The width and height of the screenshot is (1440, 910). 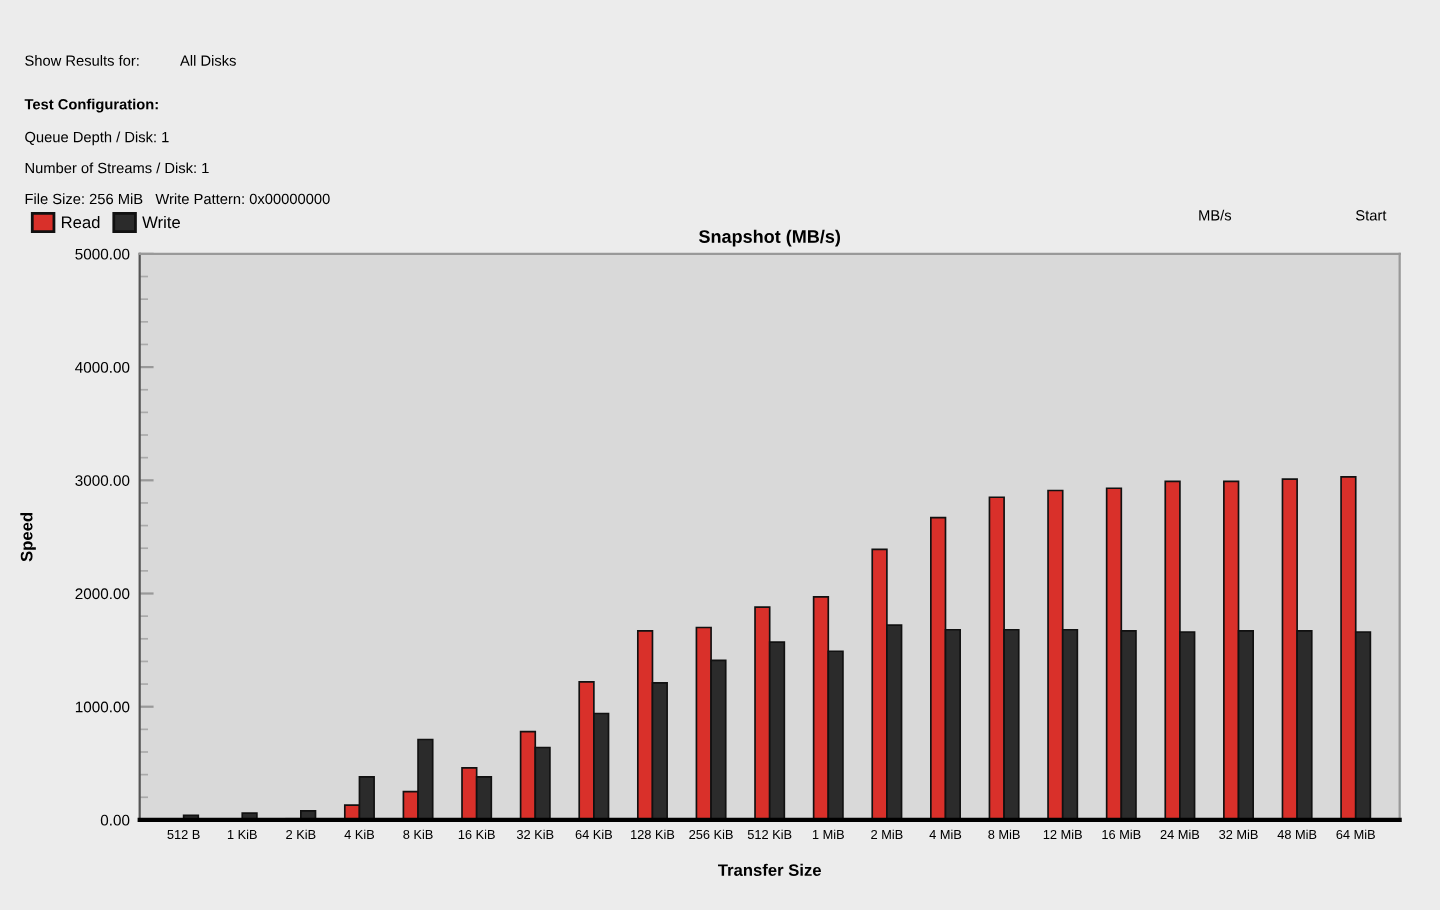 I want to click on x-axis-title: Transfer Size, so click(x=769, y=870).